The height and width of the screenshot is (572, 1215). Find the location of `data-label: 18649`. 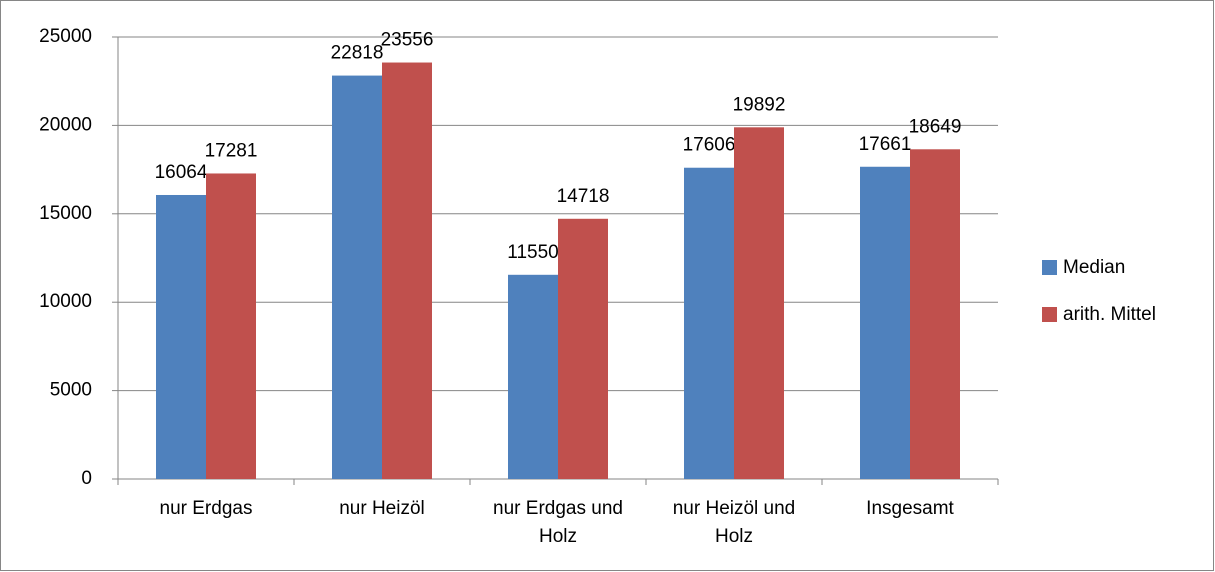

data-label: 18649 is located at coordinates (935, 126).